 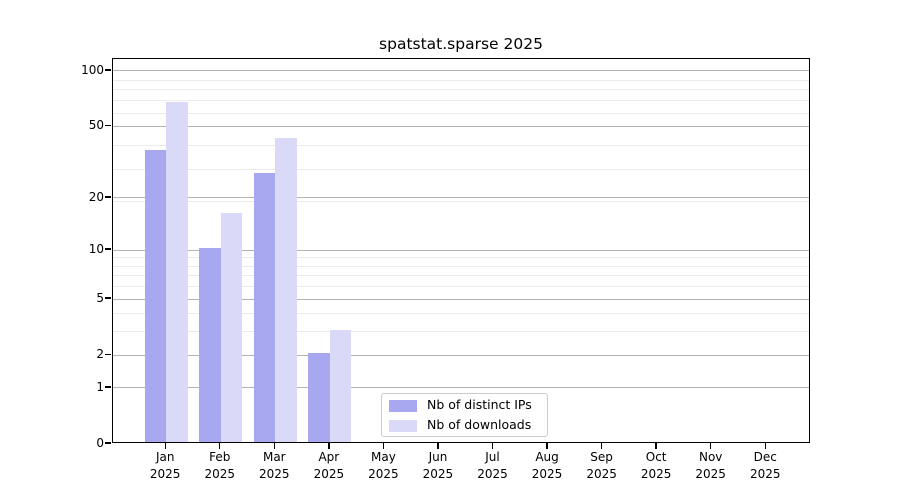 I want to click on y-tick-label: 1, so click(x=100, y=386).